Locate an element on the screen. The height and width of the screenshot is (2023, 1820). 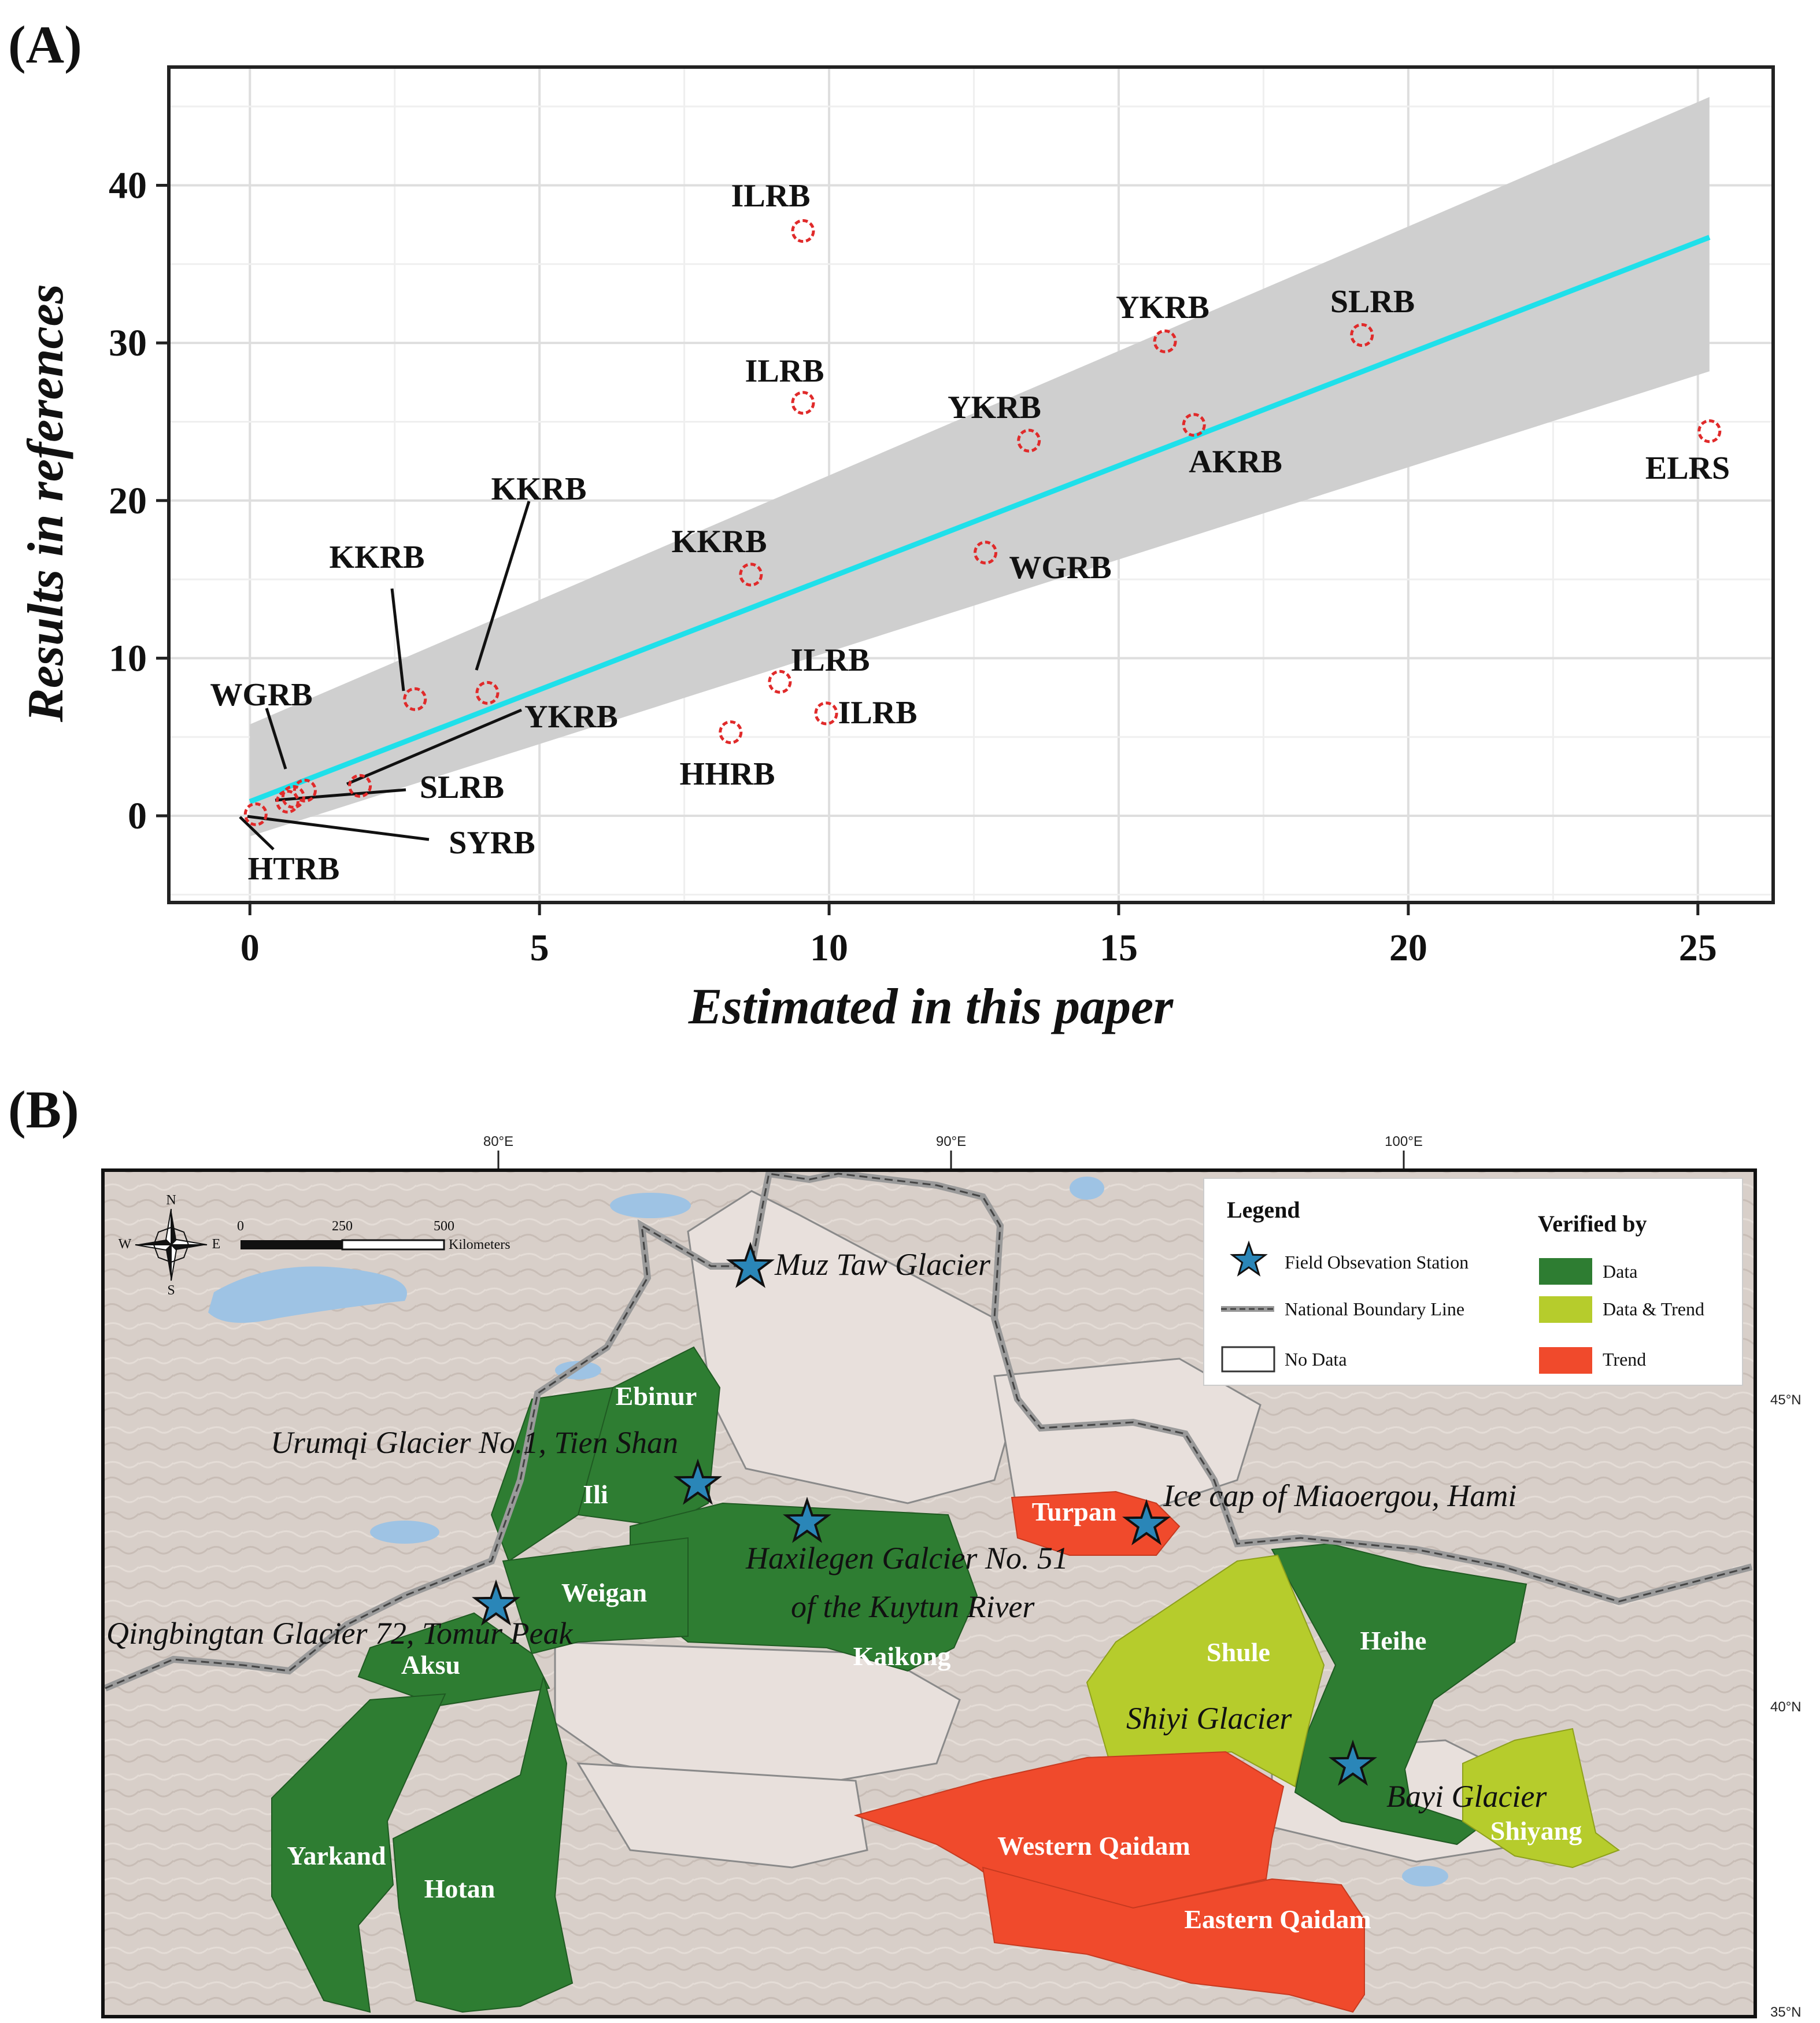
lon-label-80: 80°E is located at coordinates (498, 1141).